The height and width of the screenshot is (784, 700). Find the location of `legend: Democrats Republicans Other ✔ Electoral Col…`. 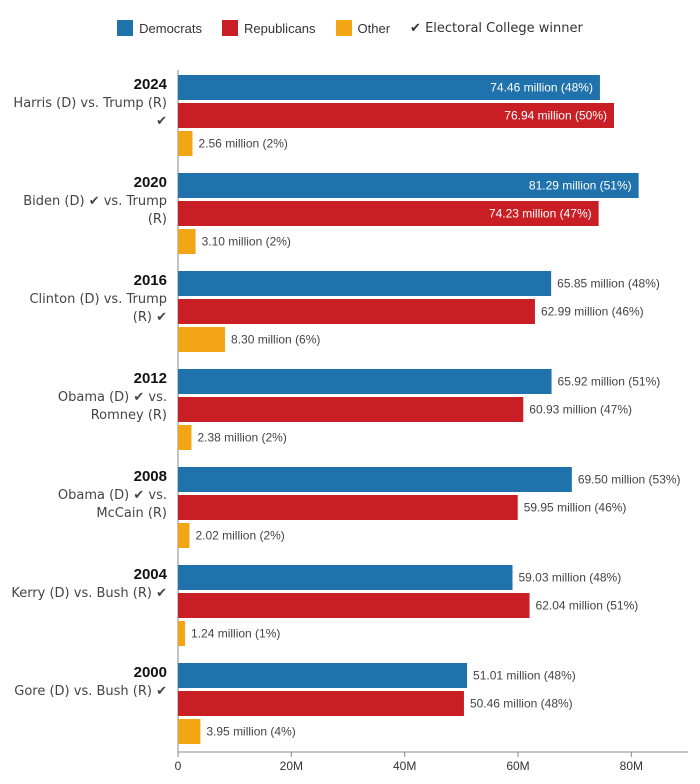

legend: Democrats Republicans Other ✔ Electoral Col… is located at coordinates (350, 28).